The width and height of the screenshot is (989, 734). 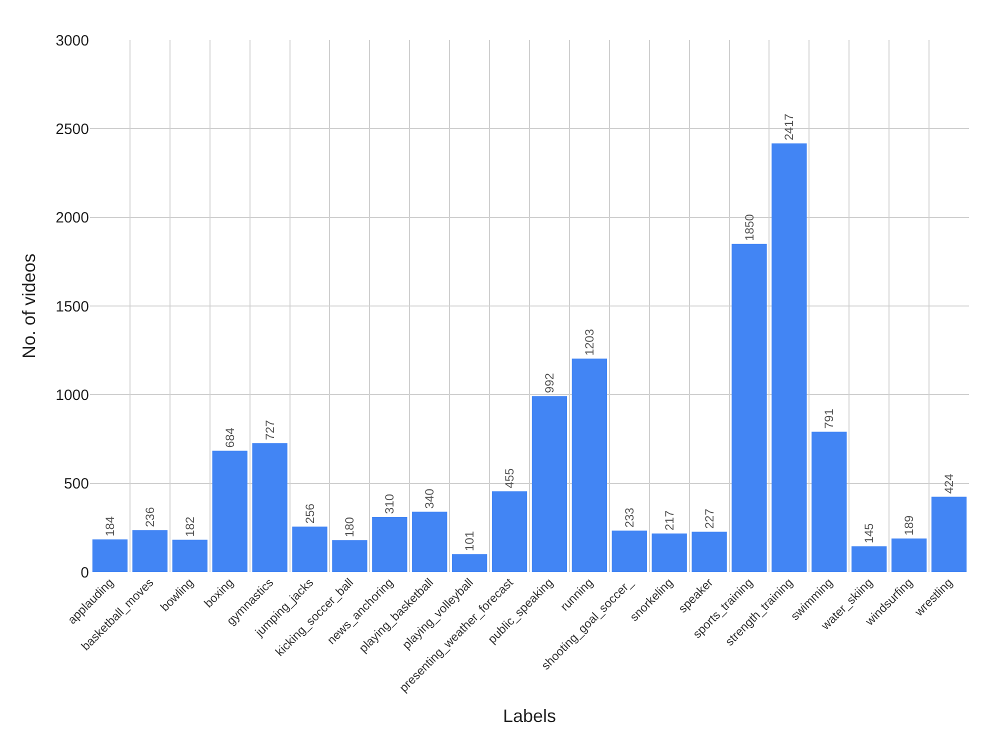 What do you see at coordinates (28, 306) in the screenshot?
I see `y-axis-title: No. of videos` at bounding box center [28, 306].